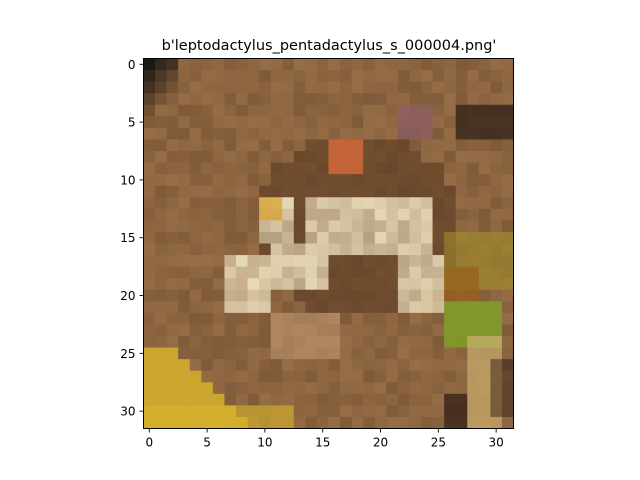  I want to click on y-tick-label: 20, so click(127, 296).